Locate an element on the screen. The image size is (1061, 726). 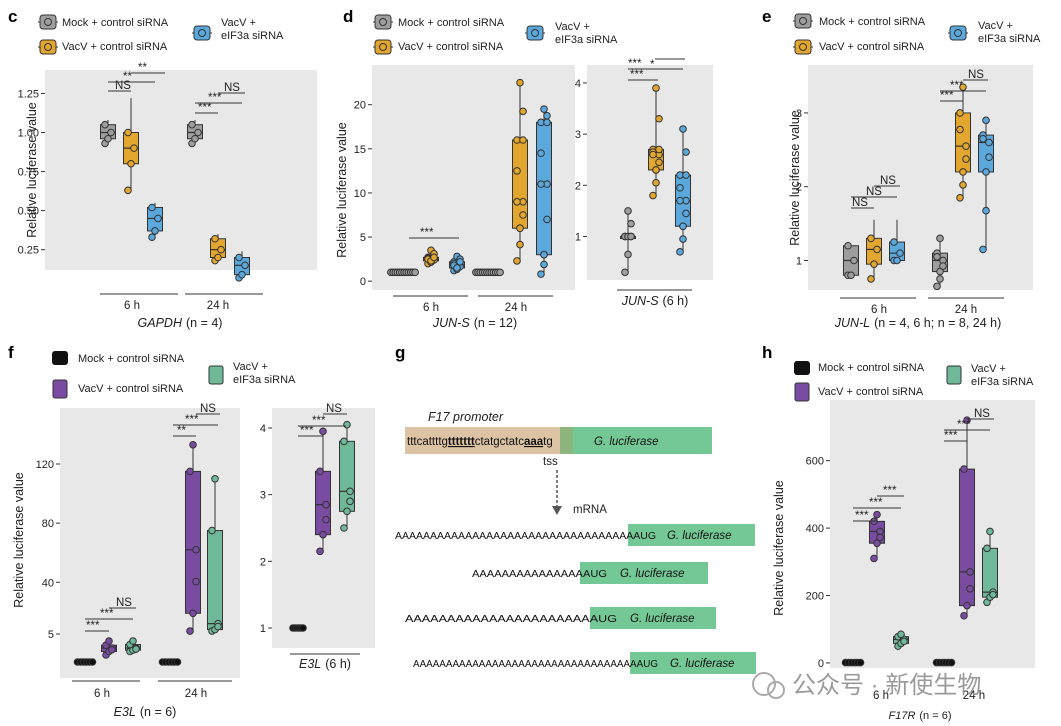
ax-d2-tick-label-2: 3 is located at coordinates (578, 135).